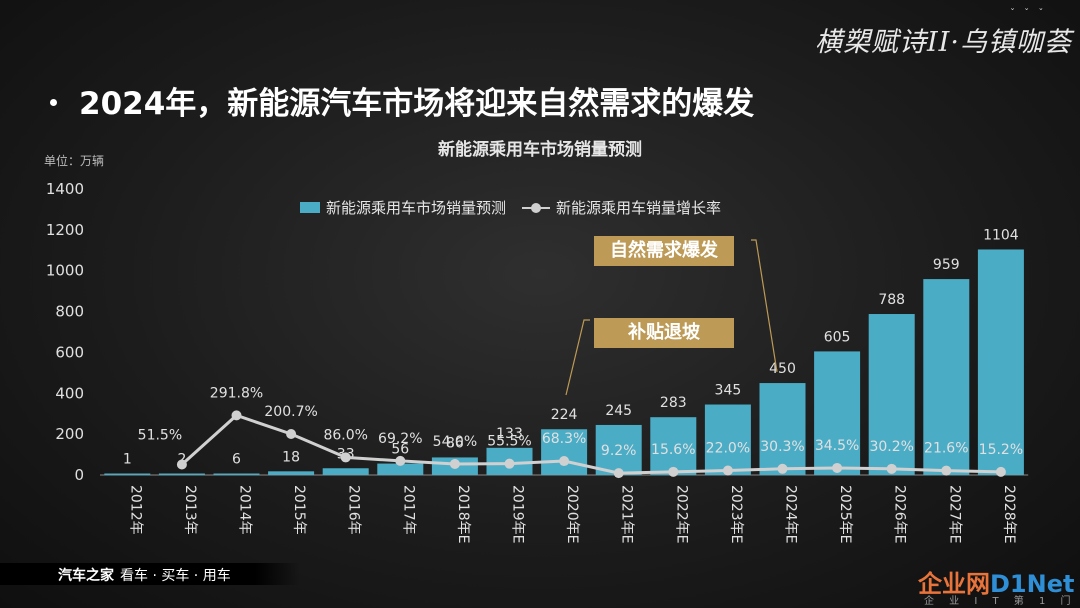  I want to click on bar-value-label: 450, so click(782, 369).